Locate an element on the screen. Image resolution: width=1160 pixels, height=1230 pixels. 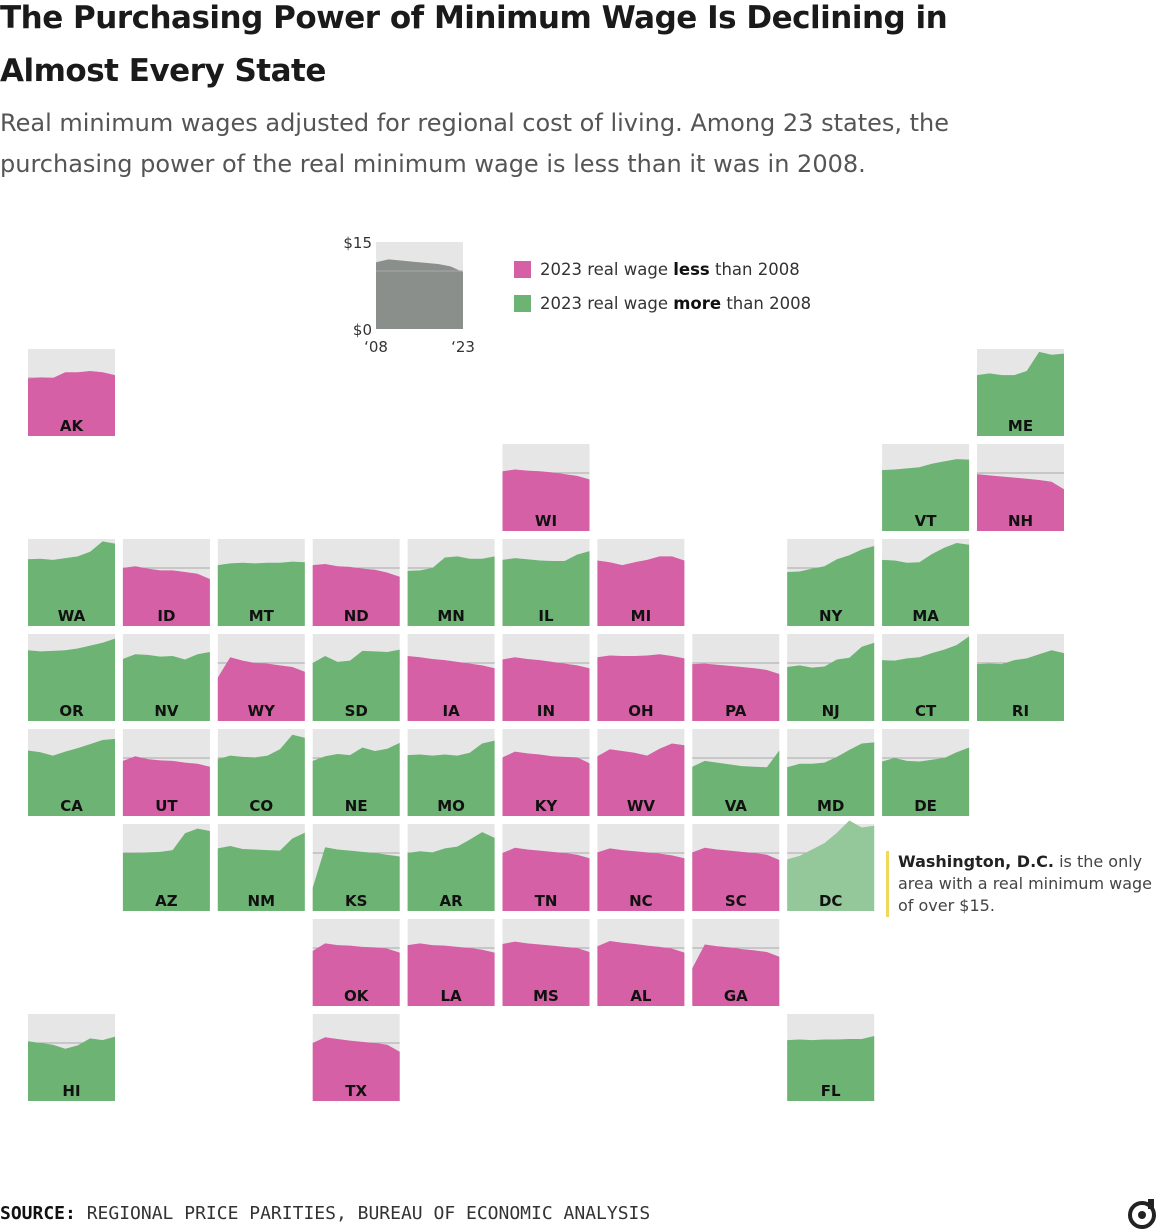
state-label: AR is located at coordinates (452, 901).